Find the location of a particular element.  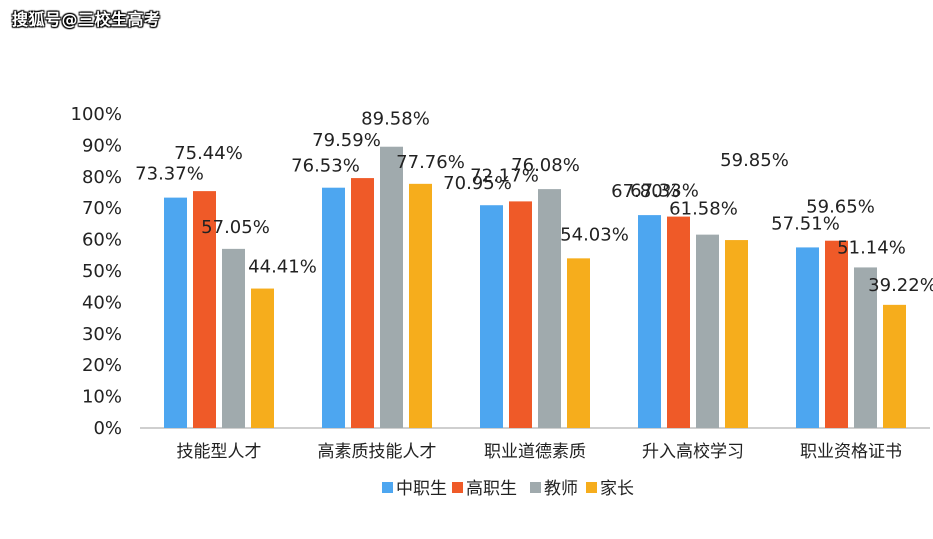

data-label: 61.58% is located at coordinates (703, 209).